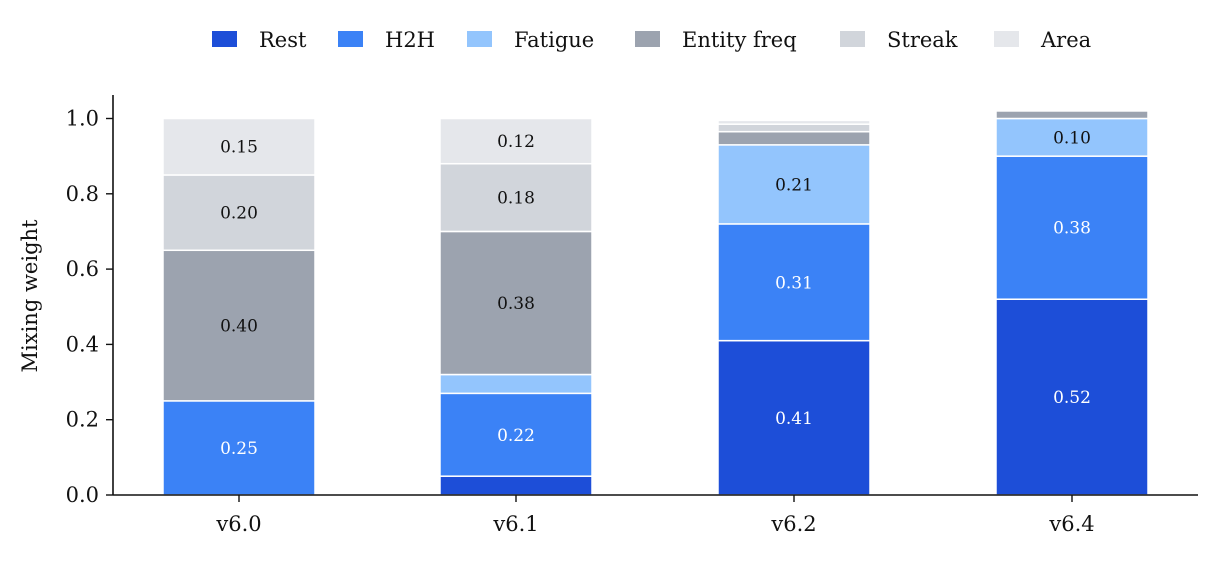  I want to click on y-tick-label: 0.0, so click(82, 495).